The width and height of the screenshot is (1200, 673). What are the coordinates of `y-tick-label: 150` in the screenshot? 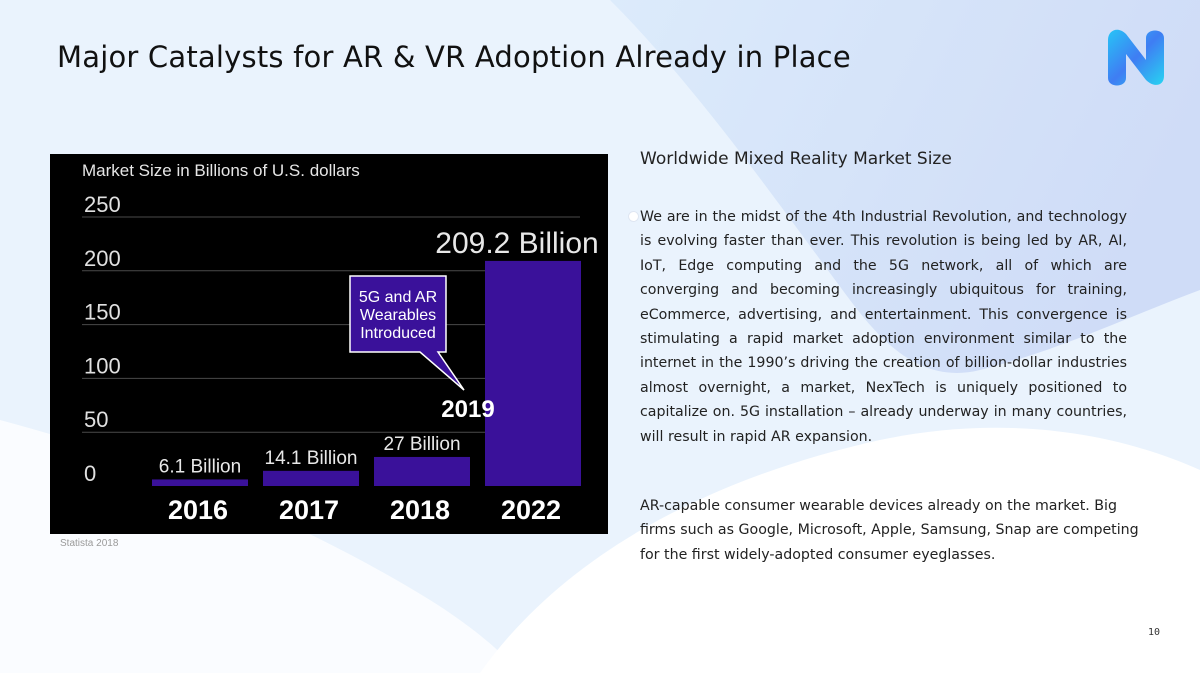 It's located at (102, 312).